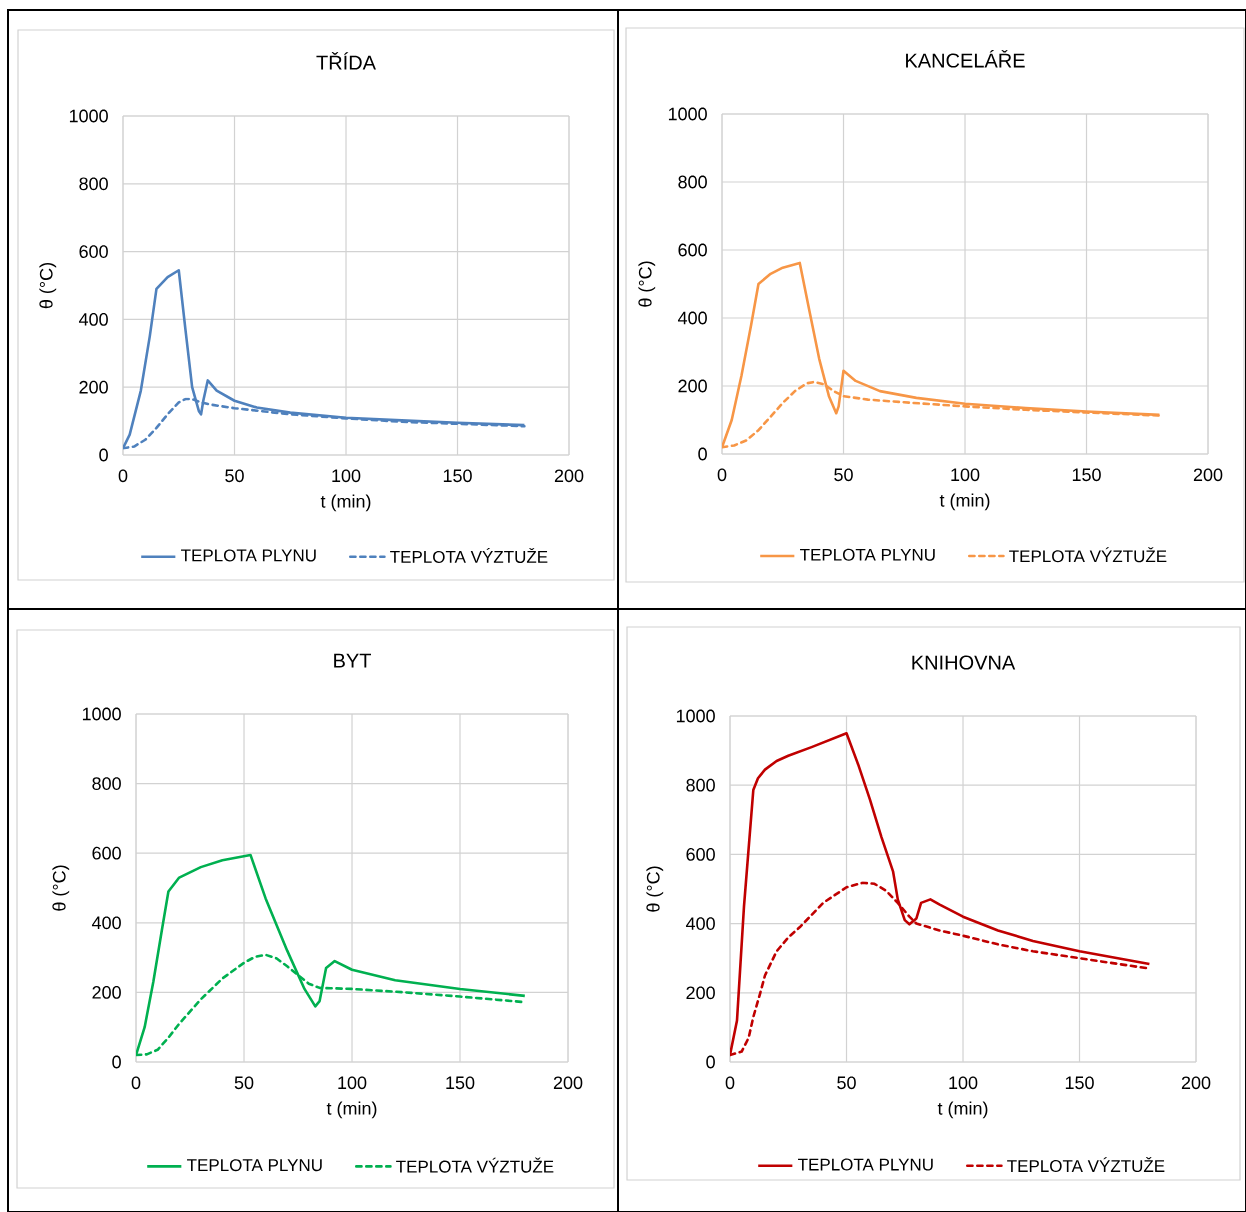  Describe the element at coordinates (964, 662) in the screenshot. I see `chart-title: KNIHOVNA` at that location.